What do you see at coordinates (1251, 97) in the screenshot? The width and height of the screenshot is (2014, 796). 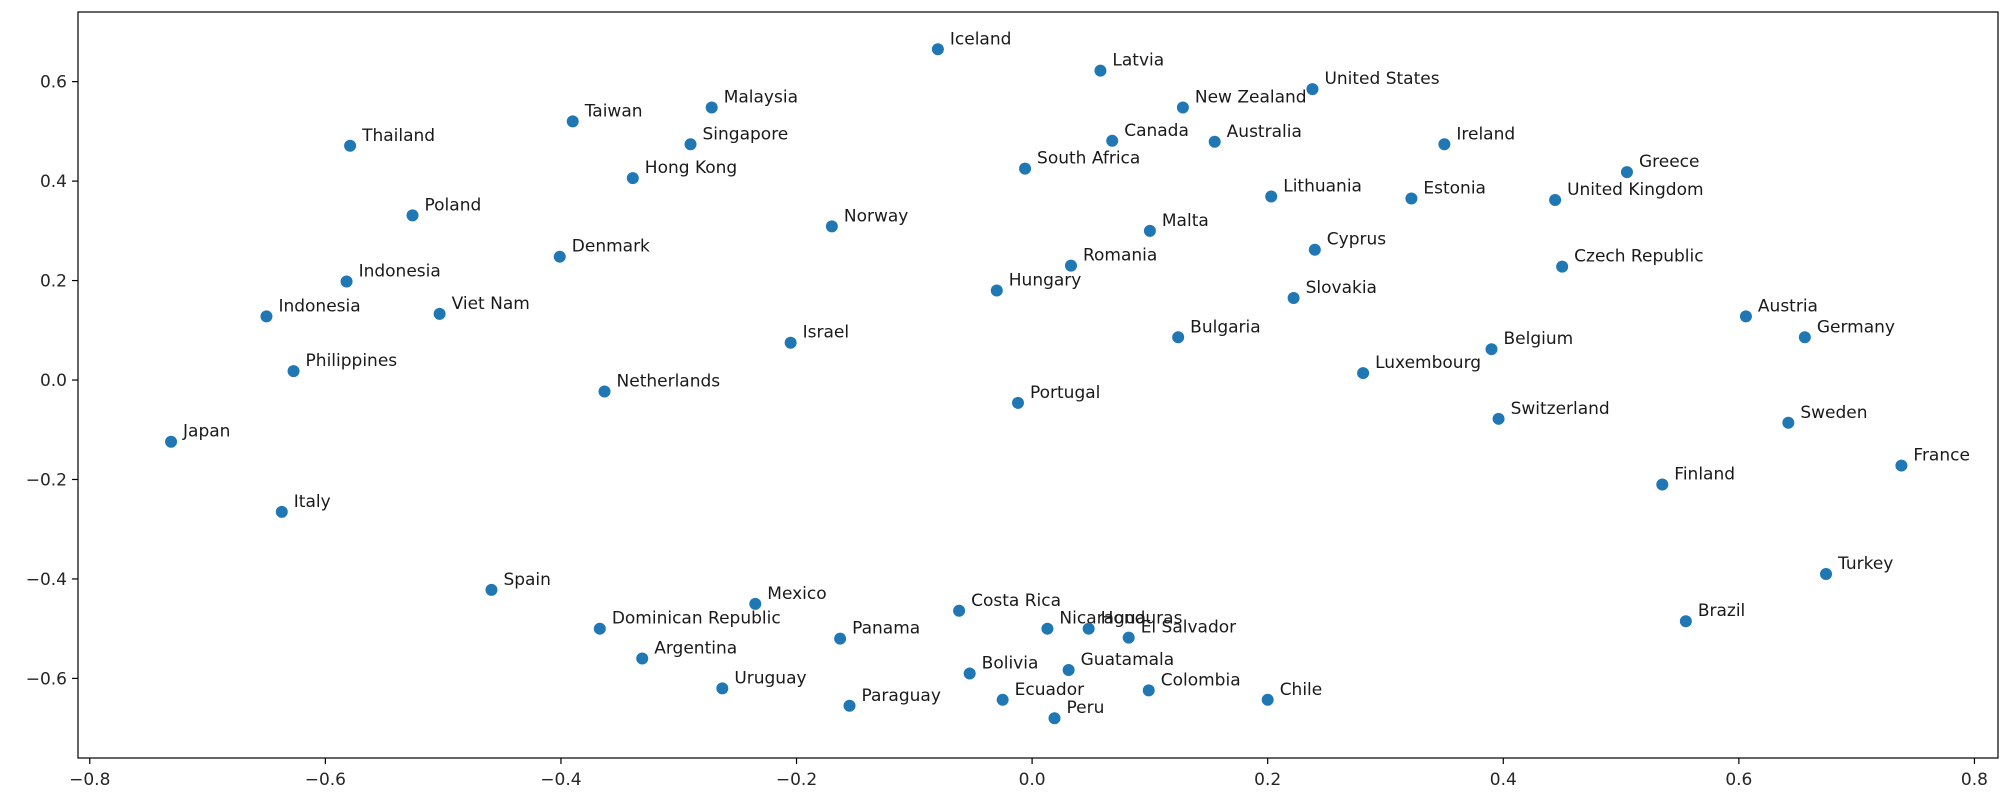 I see `data-point-label: New Zealand` at bounding box center [1251, 97].